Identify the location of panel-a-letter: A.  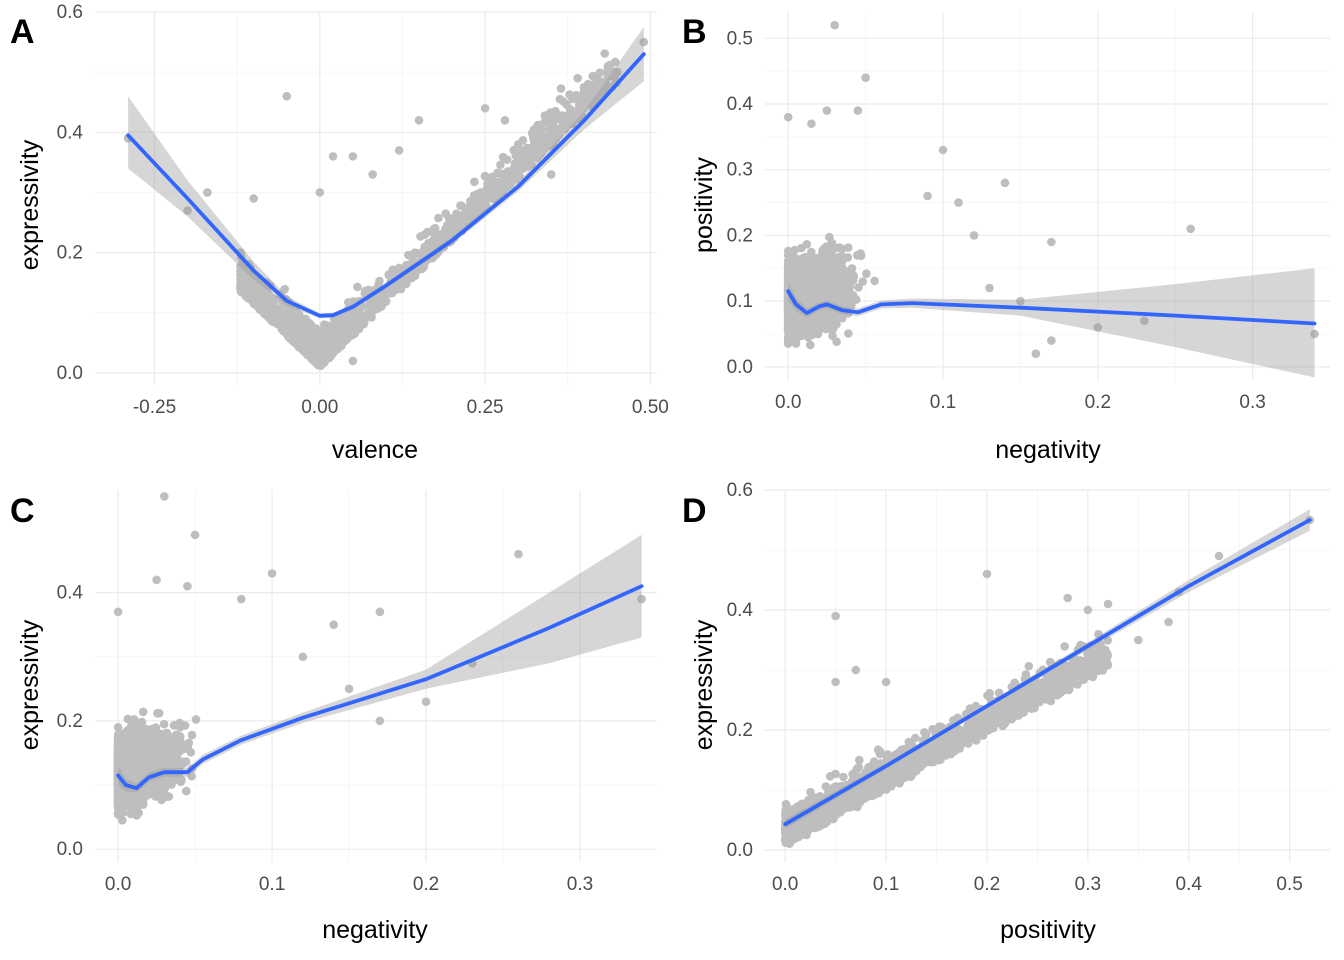
(22, 32).